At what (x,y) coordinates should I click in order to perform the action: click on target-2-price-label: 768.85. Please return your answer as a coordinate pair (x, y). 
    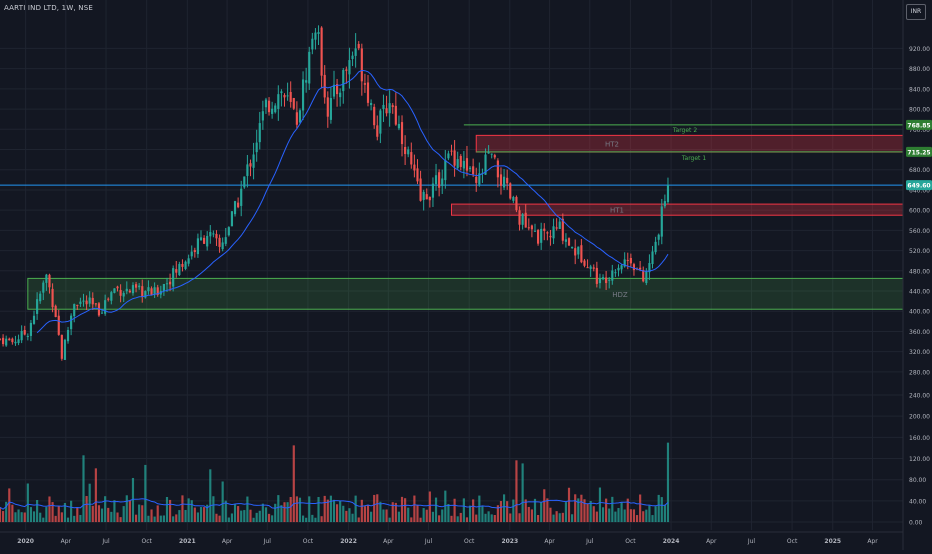
    Looking at the image, I should click on (918, 125).